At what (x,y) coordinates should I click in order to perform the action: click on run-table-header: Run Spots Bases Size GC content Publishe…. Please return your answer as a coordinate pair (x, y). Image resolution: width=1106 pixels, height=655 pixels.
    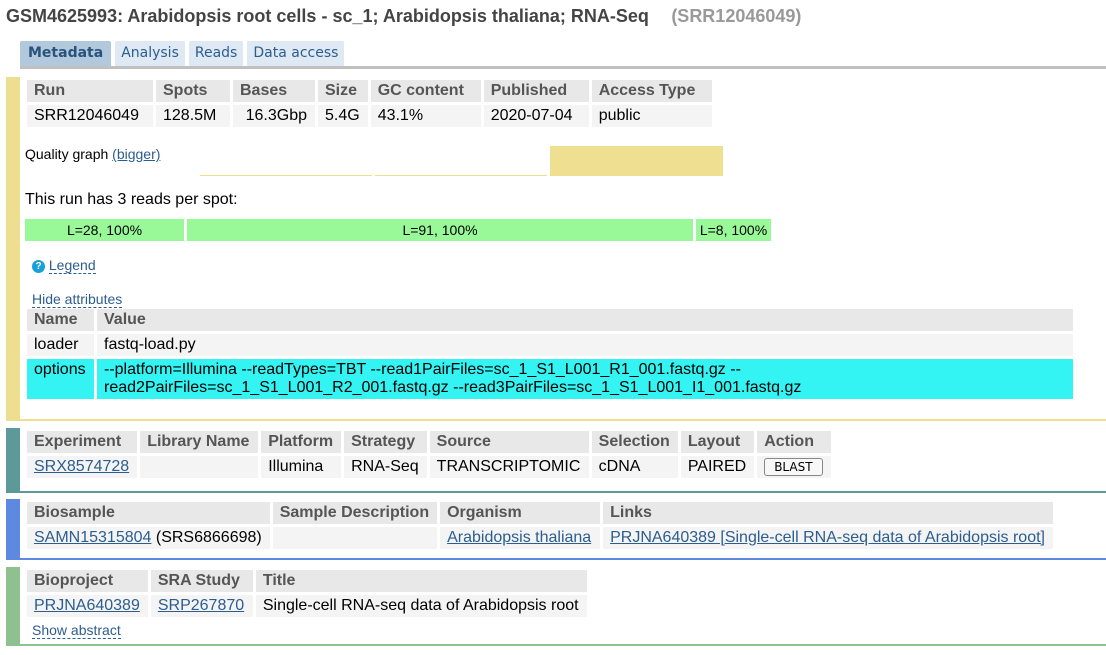
    Looking at the image, I should click on (369, 91).